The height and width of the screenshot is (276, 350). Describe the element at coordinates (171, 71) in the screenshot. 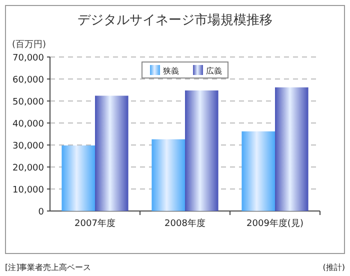

I see `legend-label: 狭義` at that location.